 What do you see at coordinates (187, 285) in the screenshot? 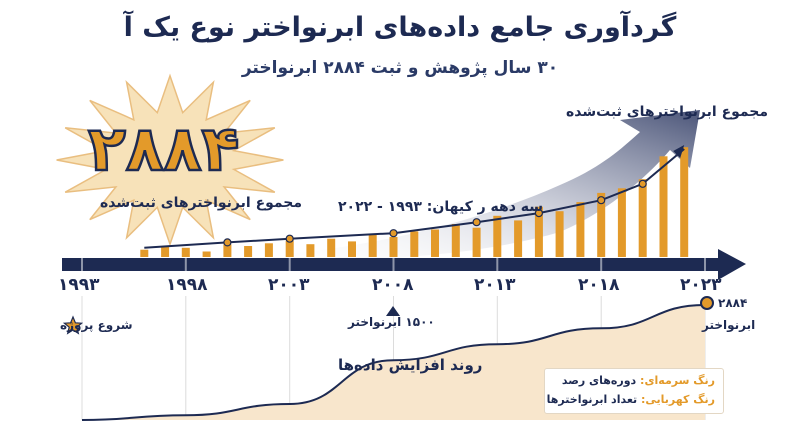
I see `tick-label: ۱۹۹۸` at bounding box center [187, 285].